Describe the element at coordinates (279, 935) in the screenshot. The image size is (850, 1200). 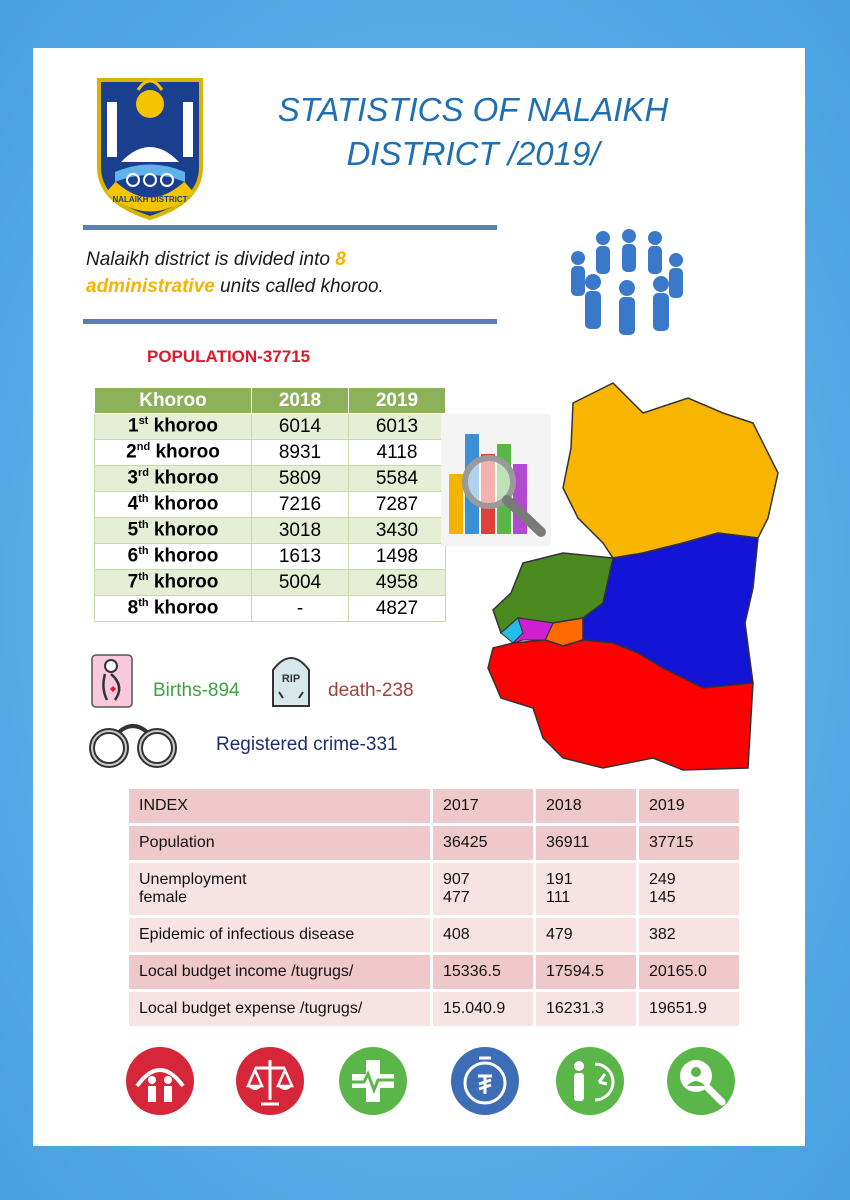
I see `row-label: Epidemic of infectious disease` at that location.